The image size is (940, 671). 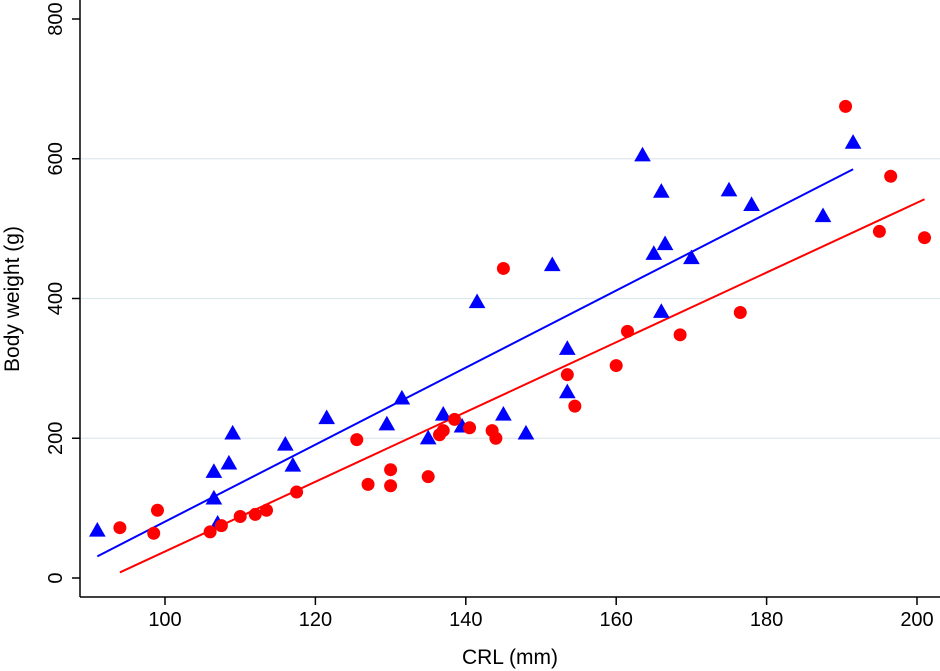 What do you see at coordinates (56, 298) in the screenshot?
I see `y-tick-label-400: 400` at bounding box center [56, 298].